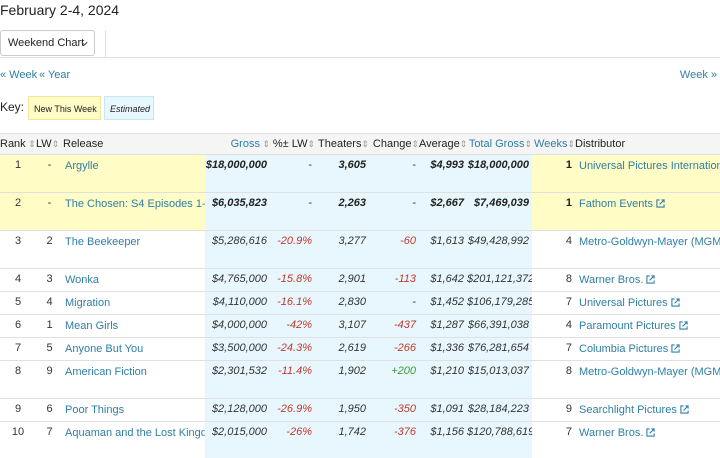  What do you see at coordinates (616, 204) in the screenshot?
I see `distributor-link: Fathom Events` at bounding box center [616, 204].